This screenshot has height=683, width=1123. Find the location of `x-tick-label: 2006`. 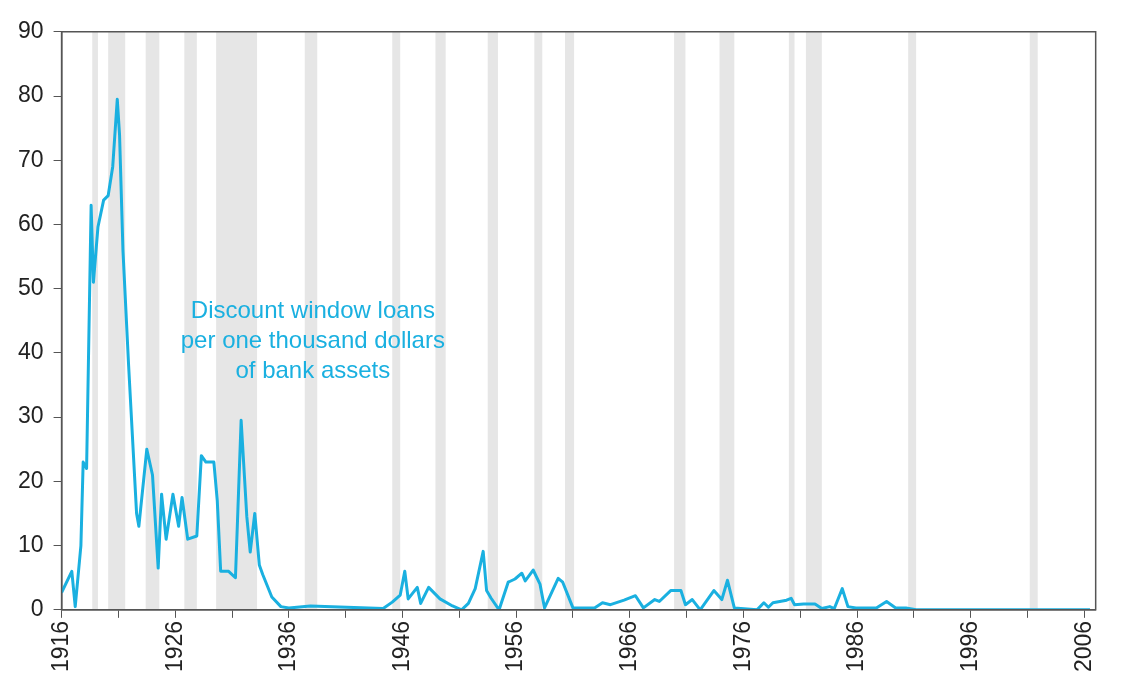

x-tick-label: 2006 is located at coordinates (1082, 646).